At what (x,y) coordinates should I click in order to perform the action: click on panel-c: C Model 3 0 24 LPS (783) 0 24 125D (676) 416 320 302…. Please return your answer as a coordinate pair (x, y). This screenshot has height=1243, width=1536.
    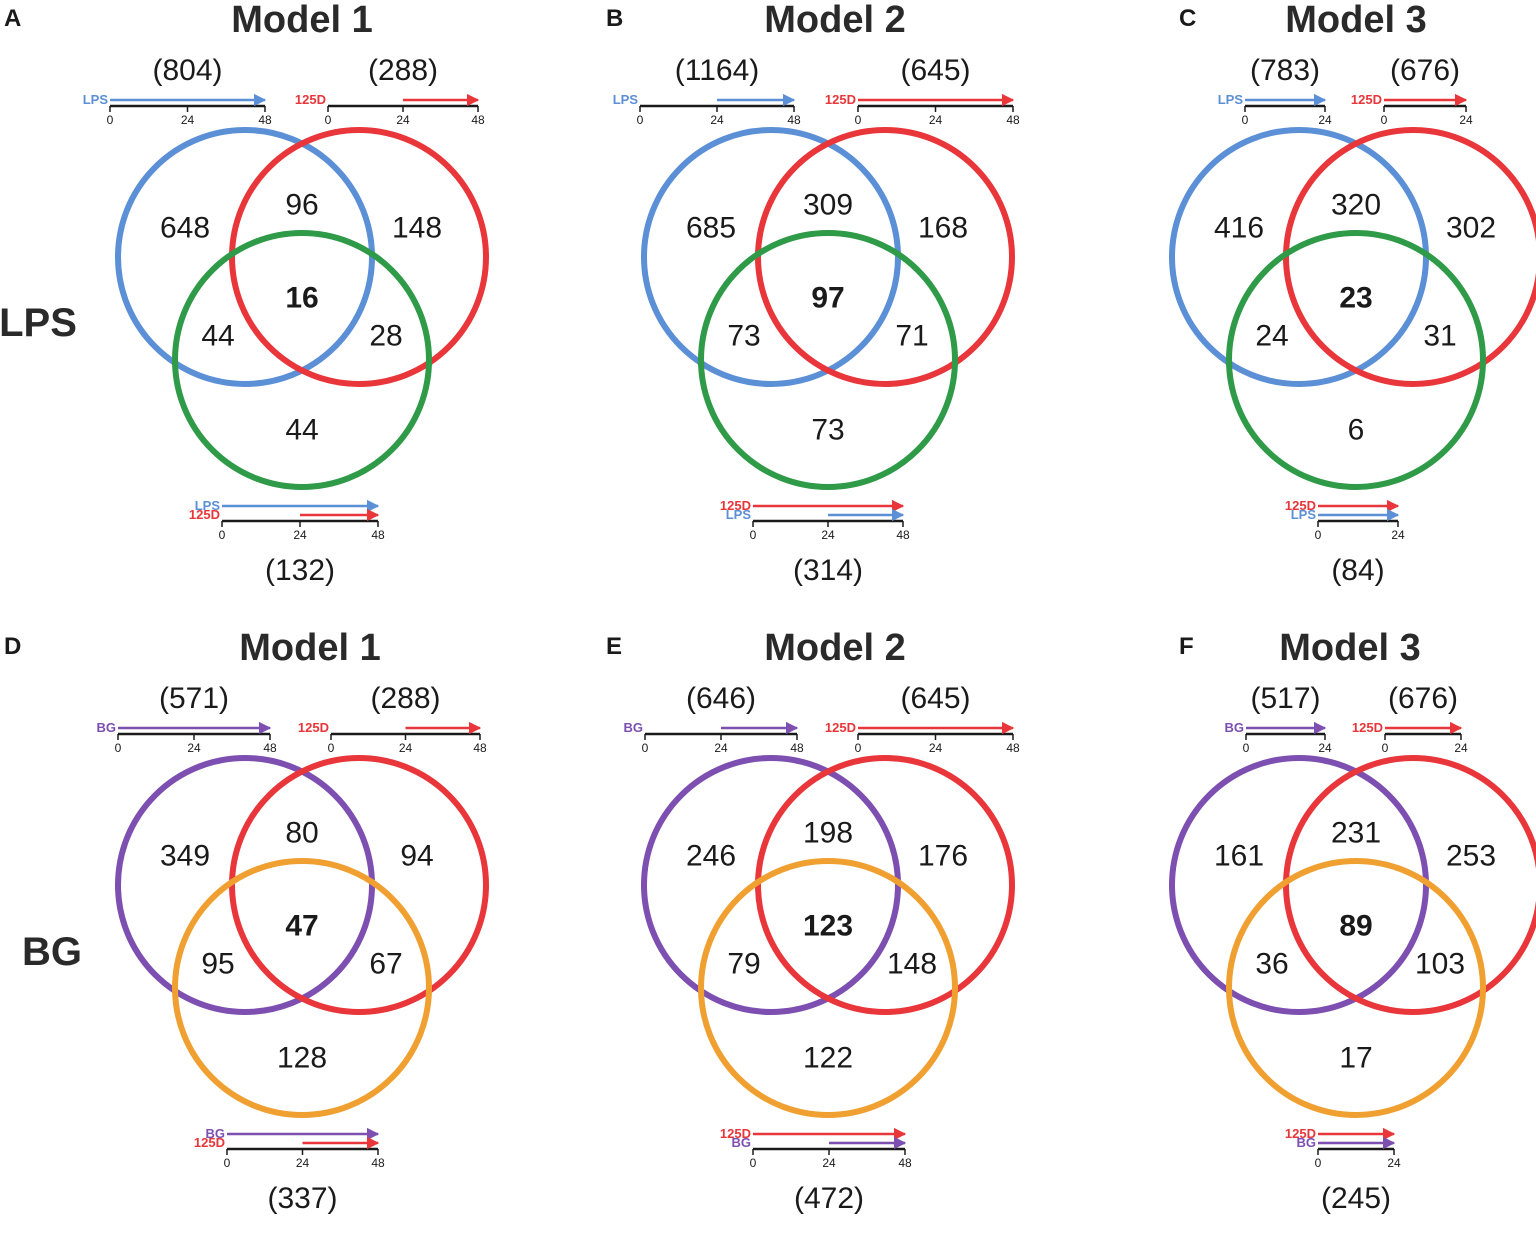
    Looking at the image, I should click on (1352, 293).